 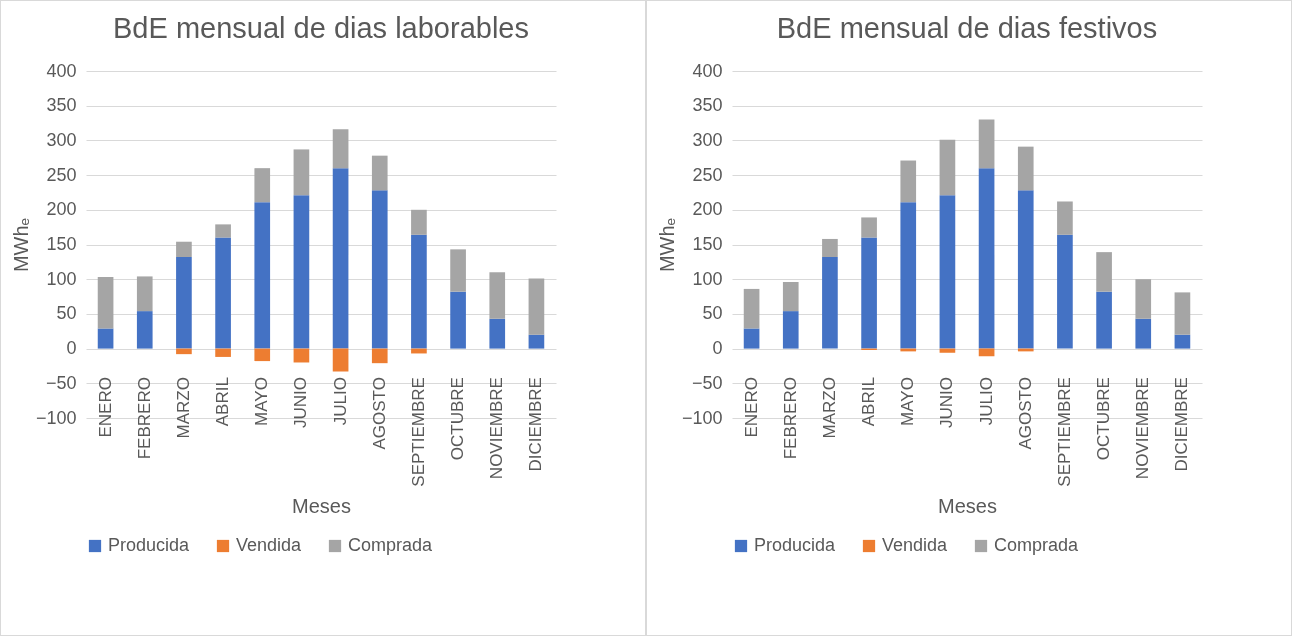 What do you see at coordinates (1037, 545) in the screenshot?
I see `legend-label: Comprada` at bounding box center [1037, 545].